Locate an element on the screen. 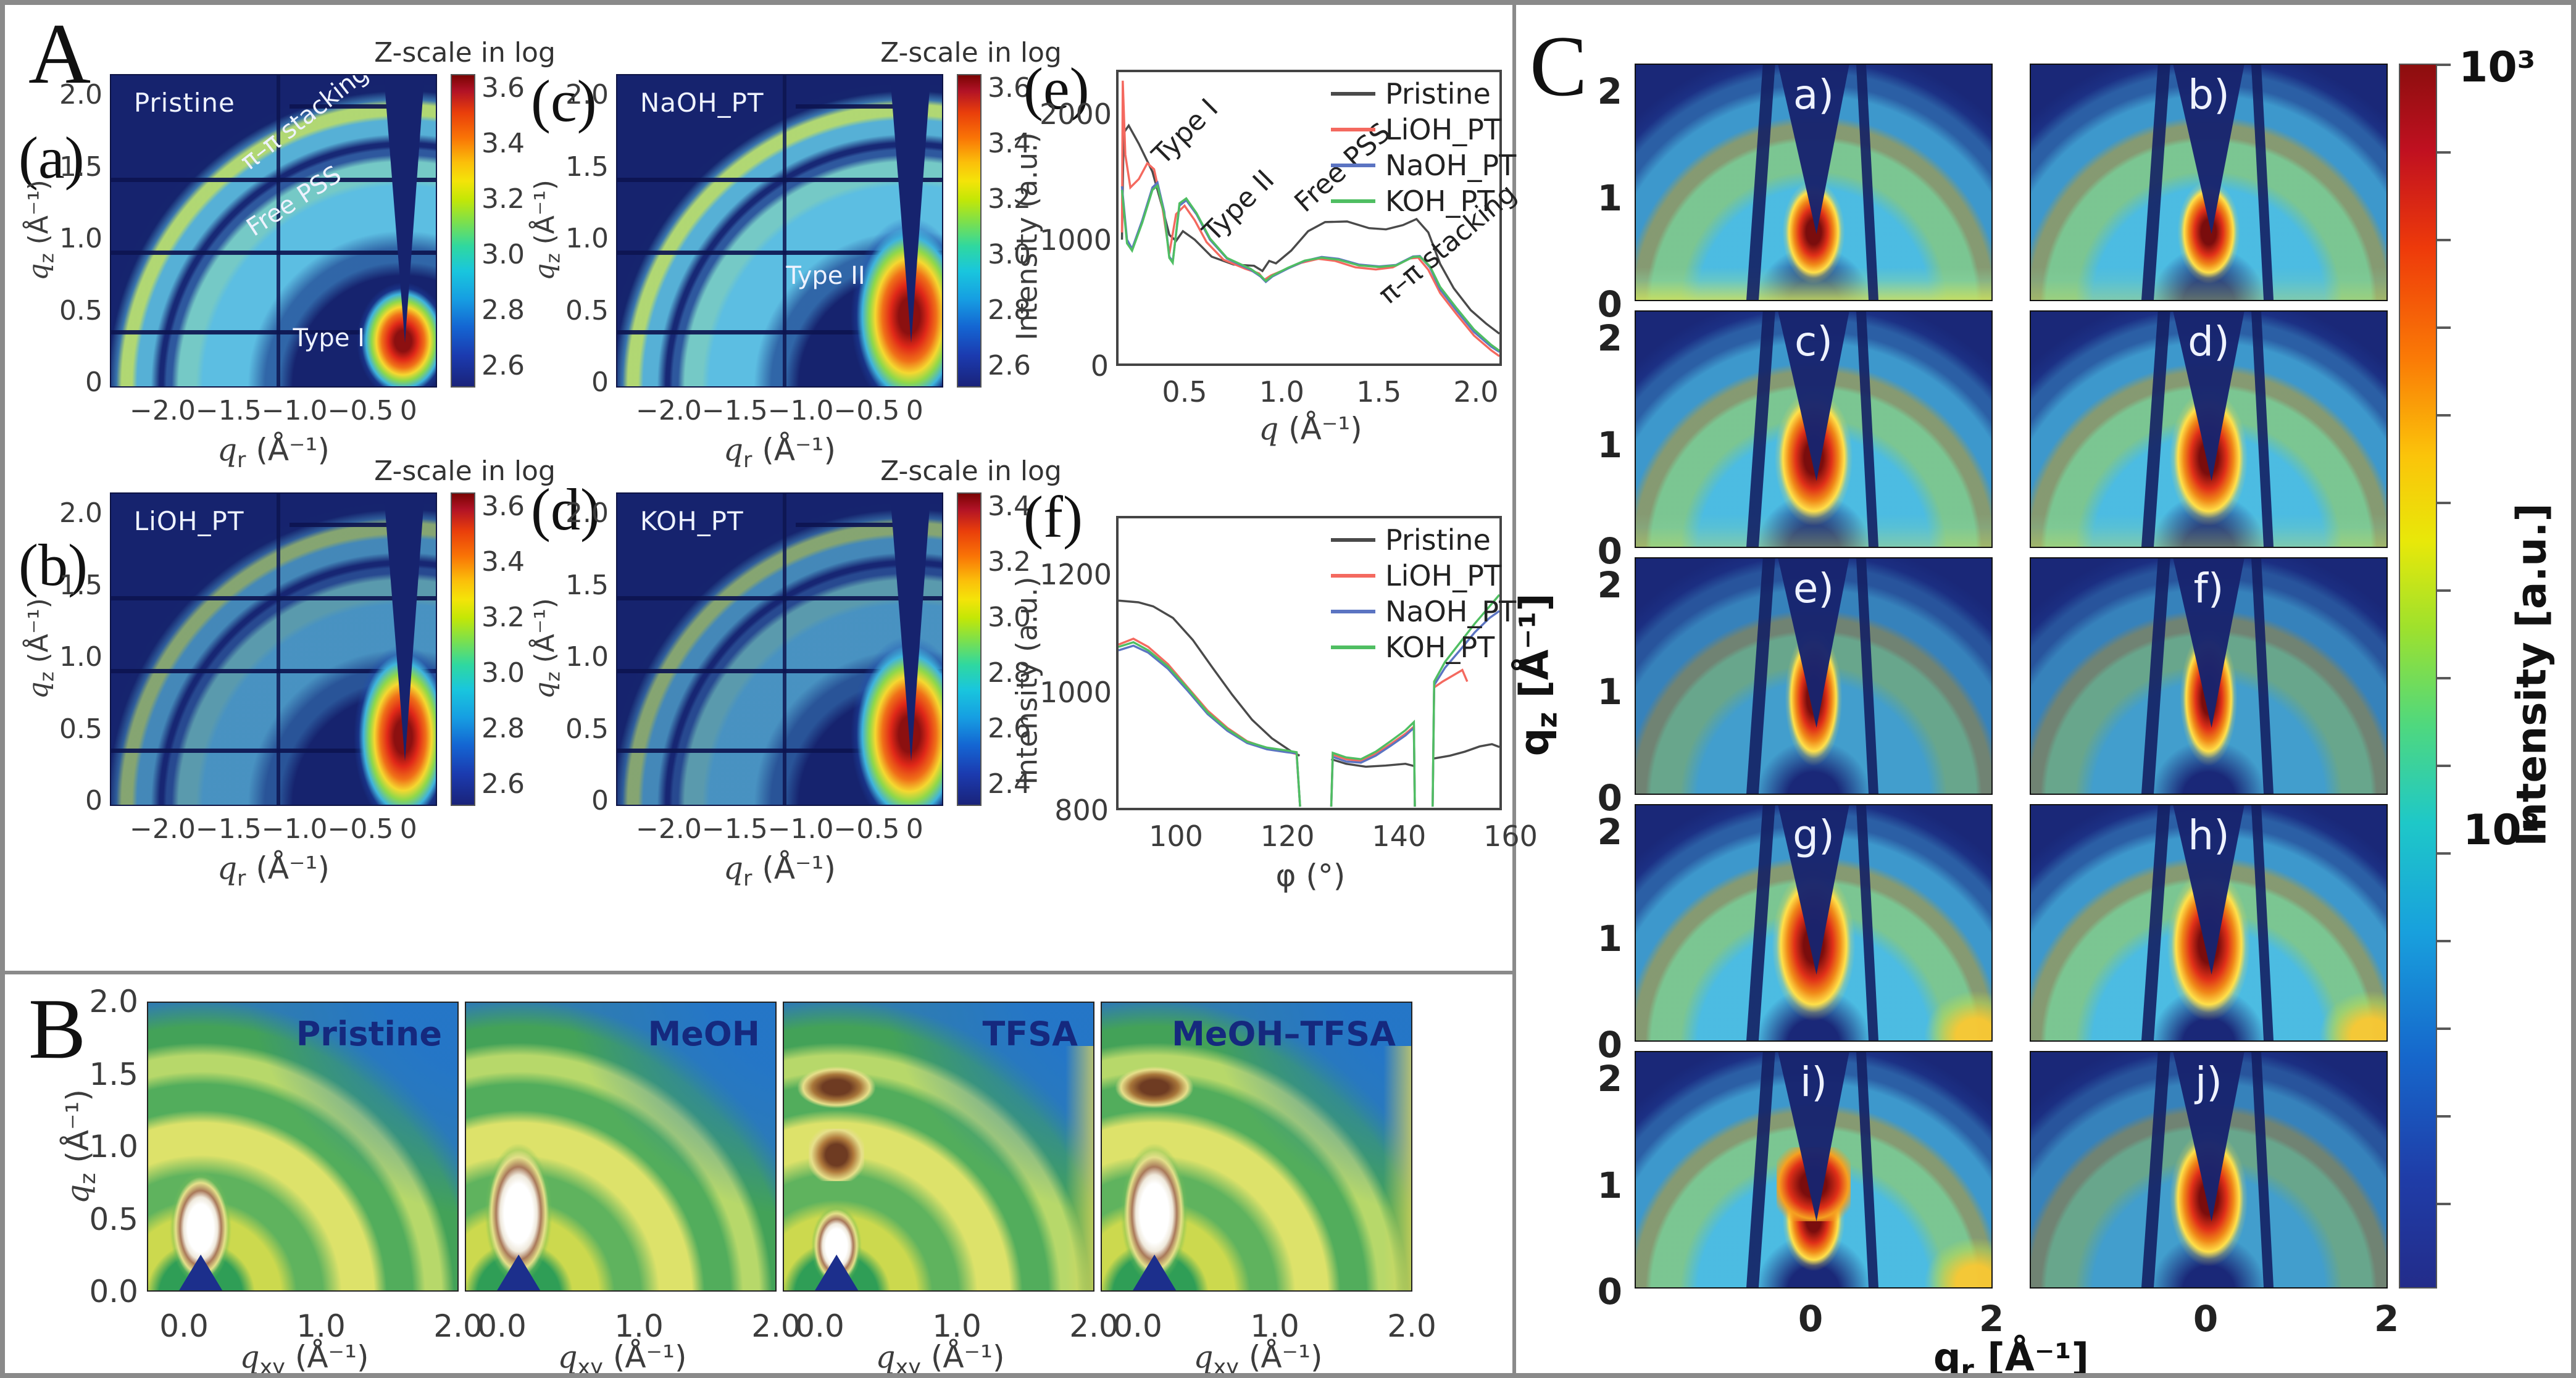 Image resolution: width=2576 pixels, height=1378 pixels. legend-entry: Pristine is located at coordinates (1424, 540).